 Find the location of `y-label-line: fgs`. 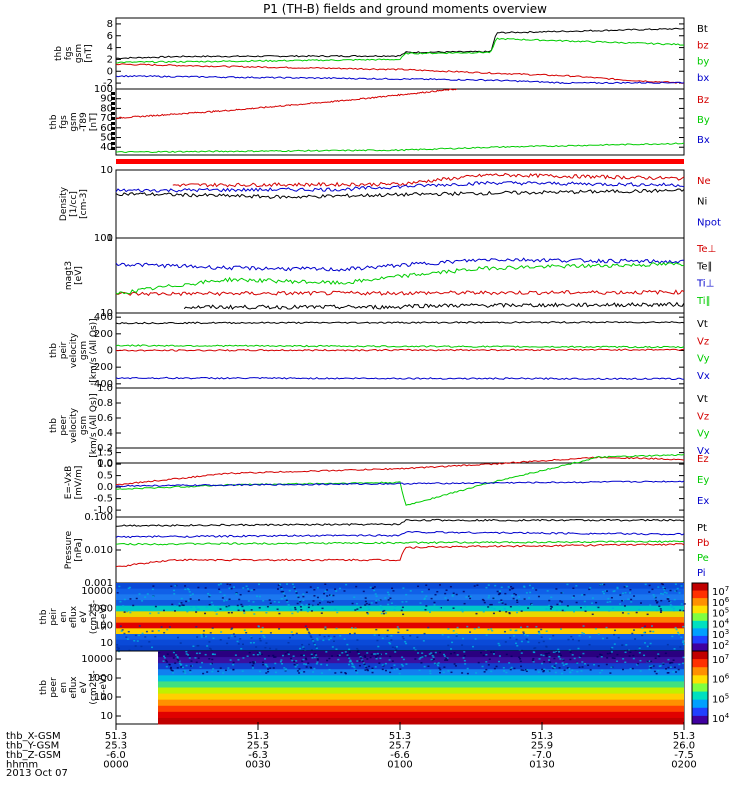

y-label-line: fgs is located at coordinates (69, 53).